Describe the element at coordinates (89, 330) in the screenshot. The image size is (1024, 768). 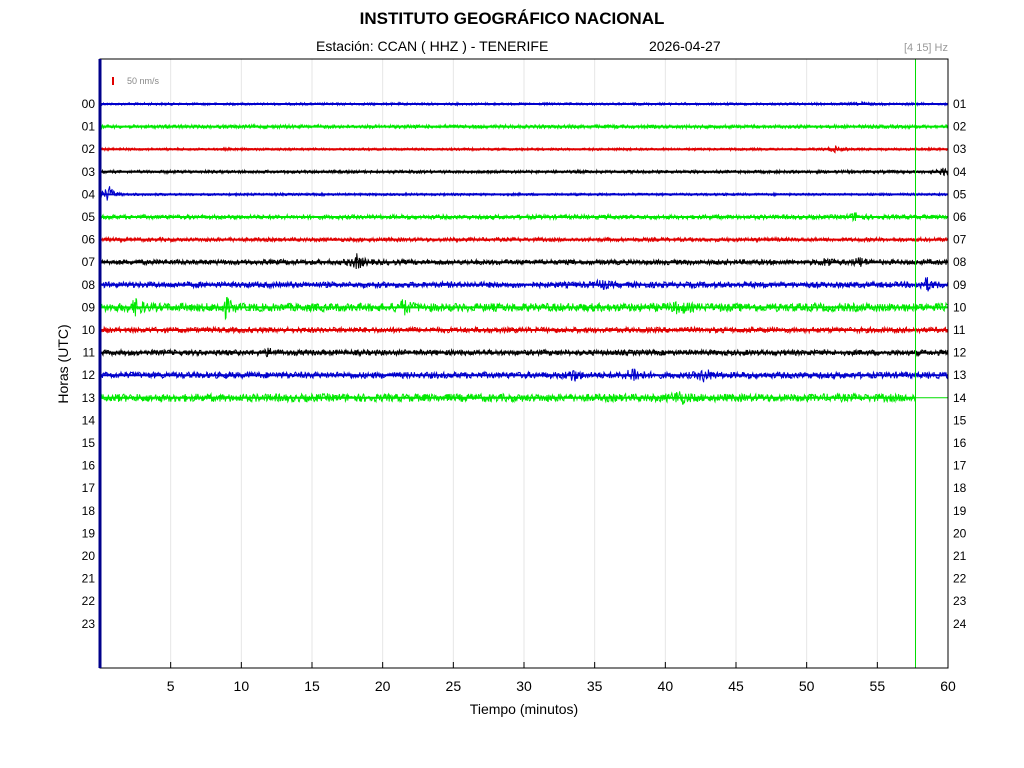
I see `left-hour-label-10: 10` at that location.